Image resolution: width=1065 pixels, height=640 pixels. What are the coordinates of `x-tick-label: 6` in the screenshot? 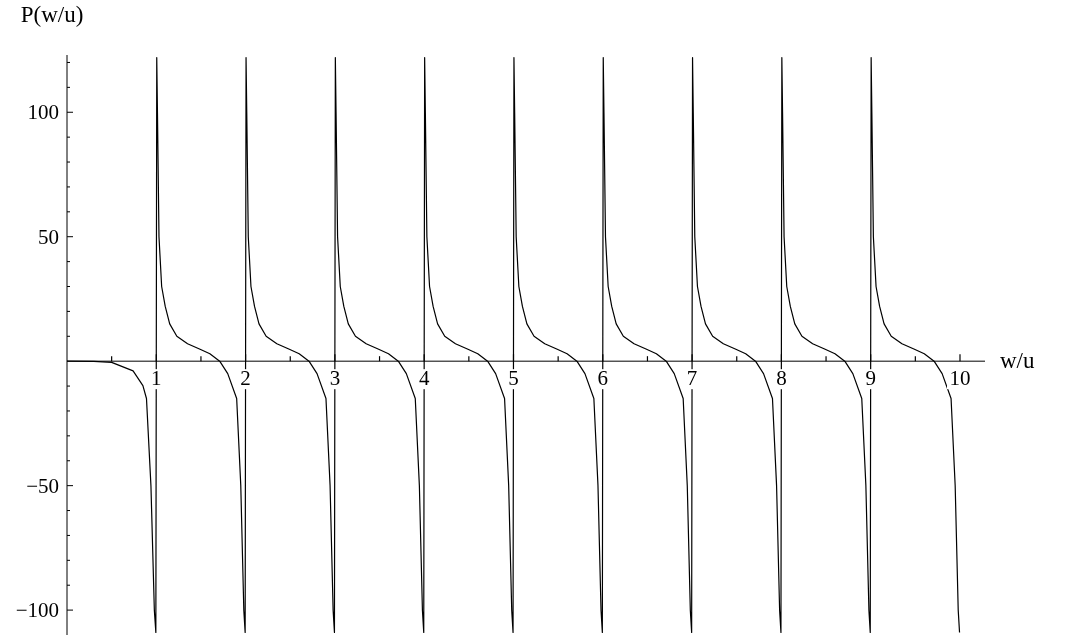 It's located at (603, 378).